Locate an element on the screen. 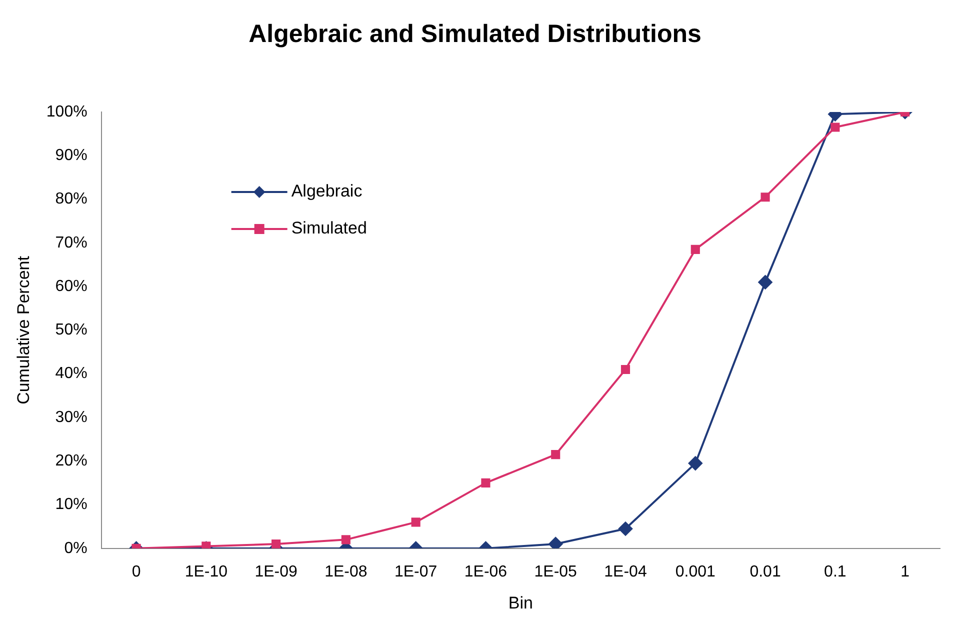 The width and height of the screenshot is (954, 638). x-tick-label: 1E-07 is located at coordinates (416, 571).